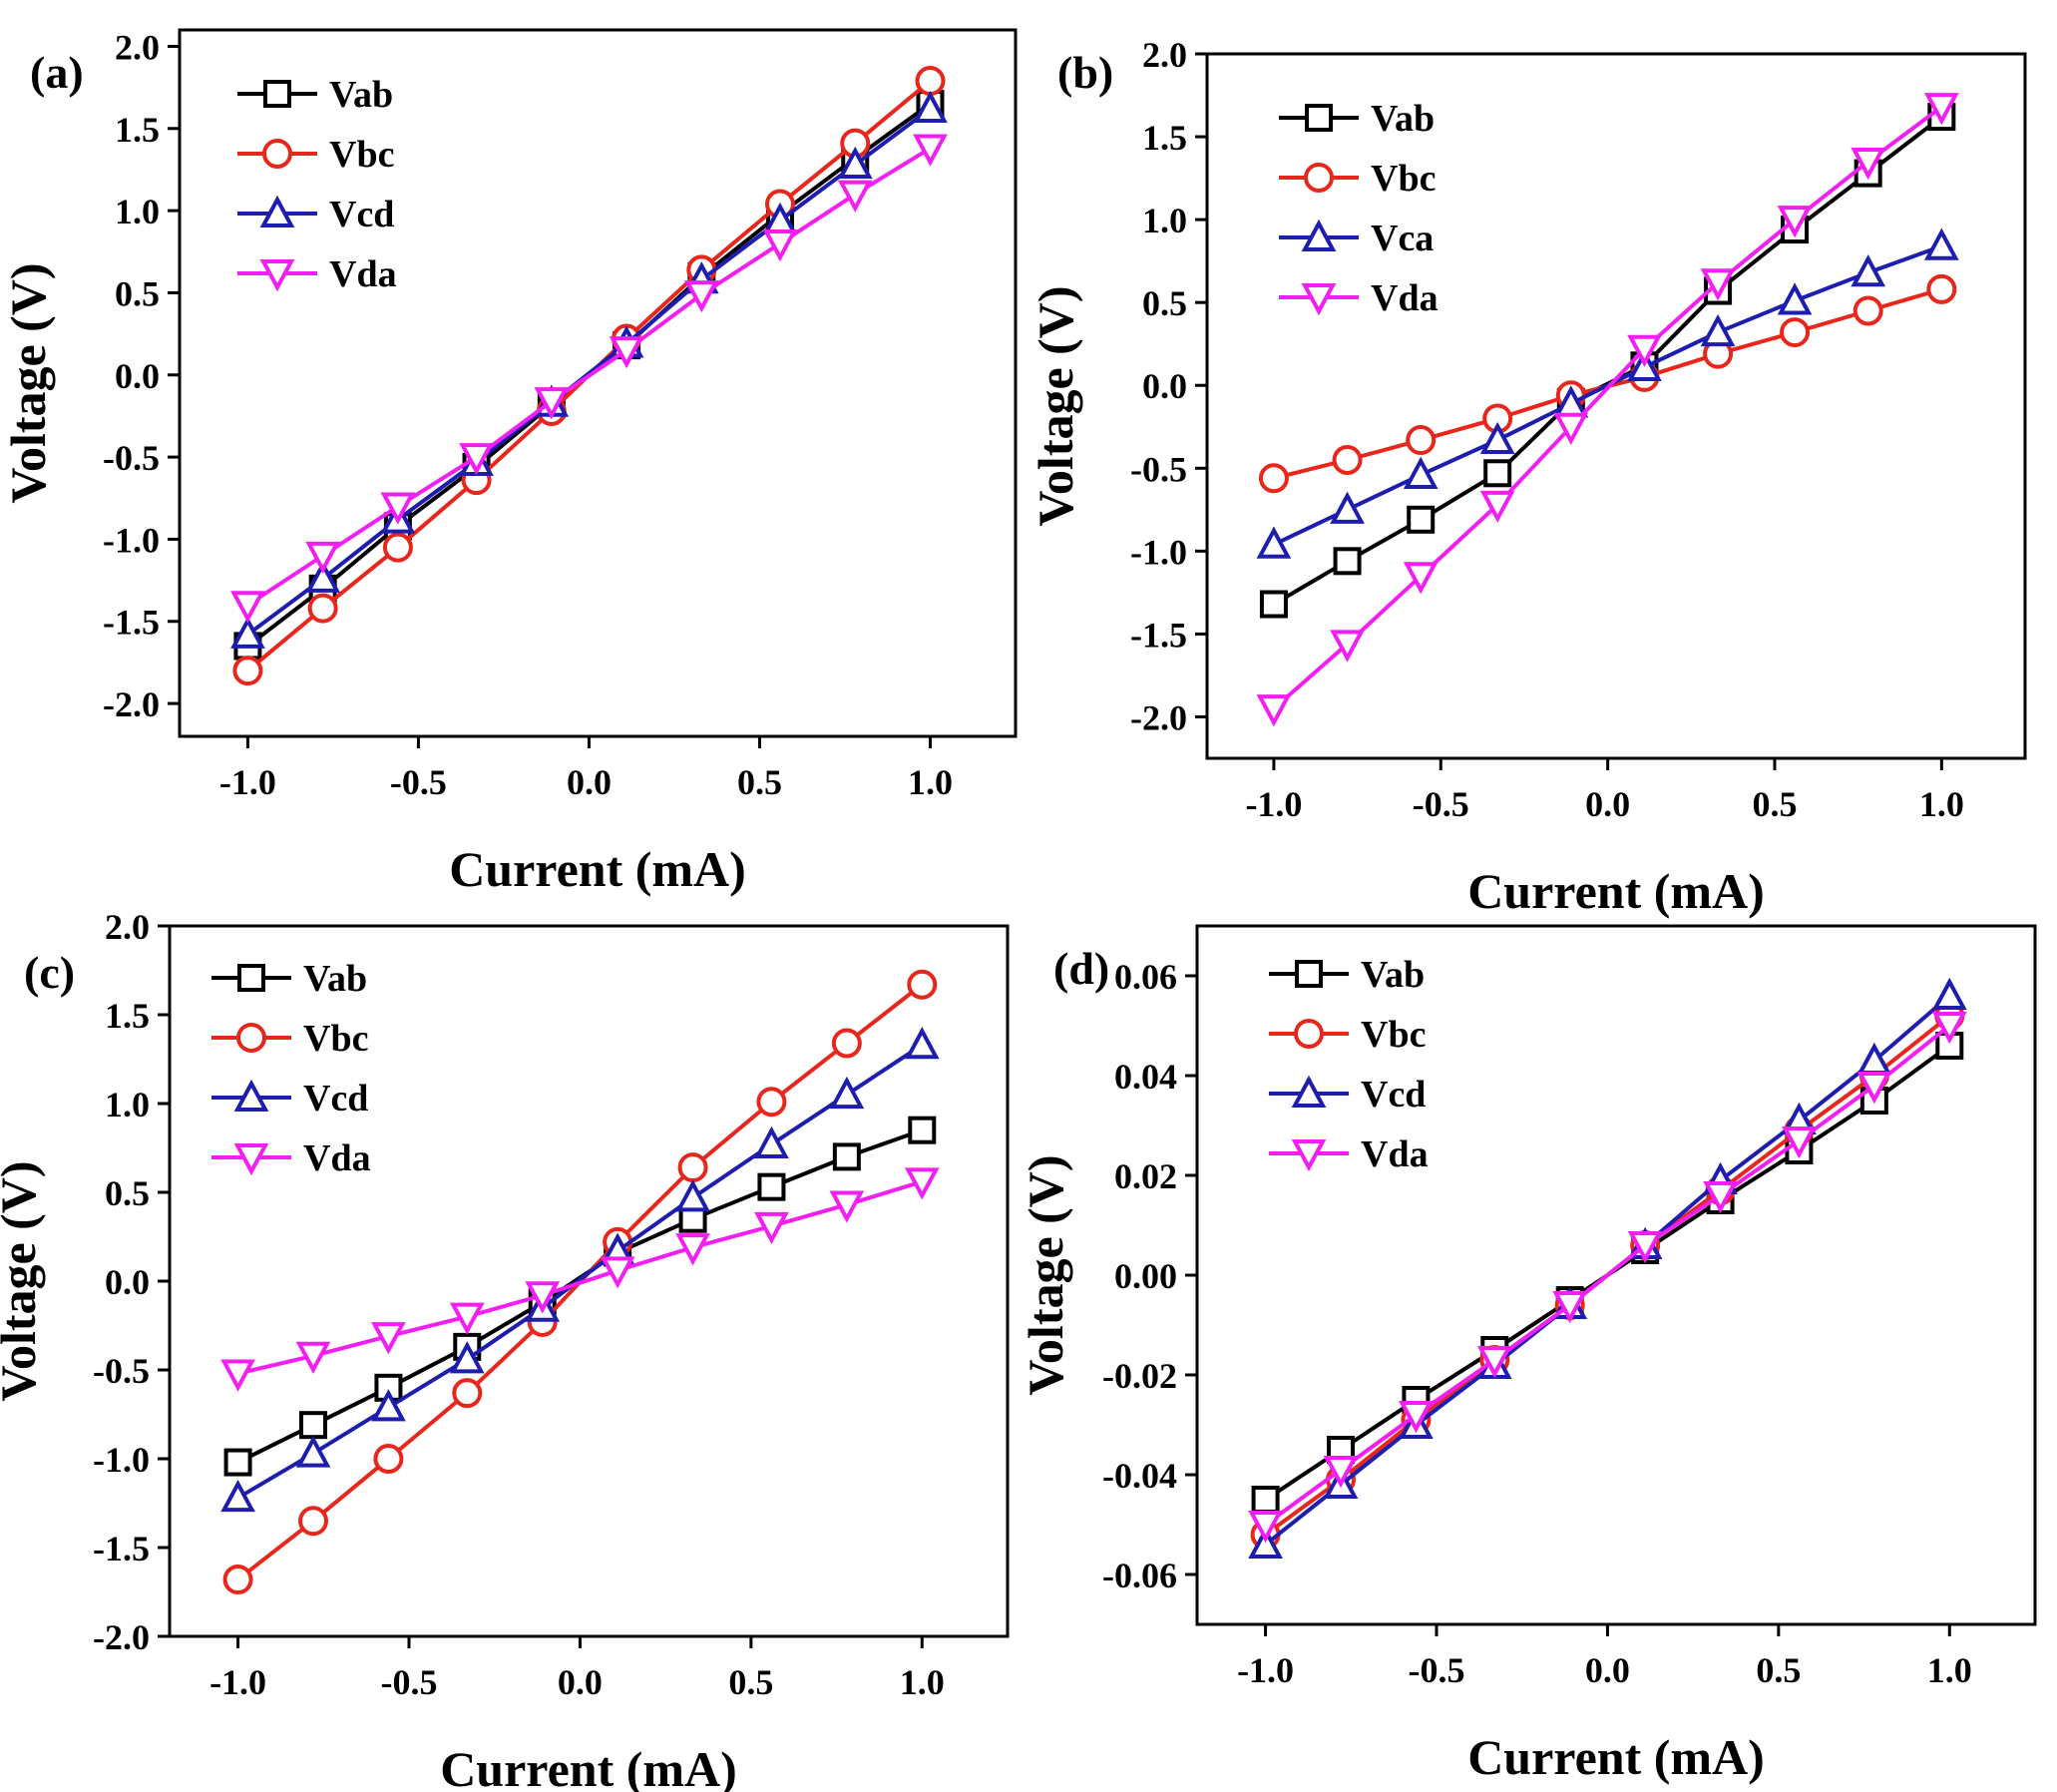 The width and height of the screenshot is (2057, 1792). I want to click on y-tick-label: 0.00, so click(1146, 1276).